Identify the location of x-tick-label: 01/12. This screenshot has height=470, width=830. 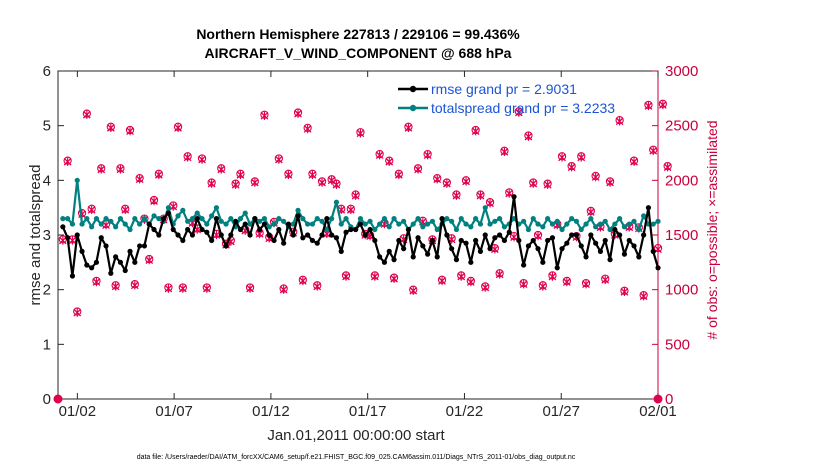
(271, 411).